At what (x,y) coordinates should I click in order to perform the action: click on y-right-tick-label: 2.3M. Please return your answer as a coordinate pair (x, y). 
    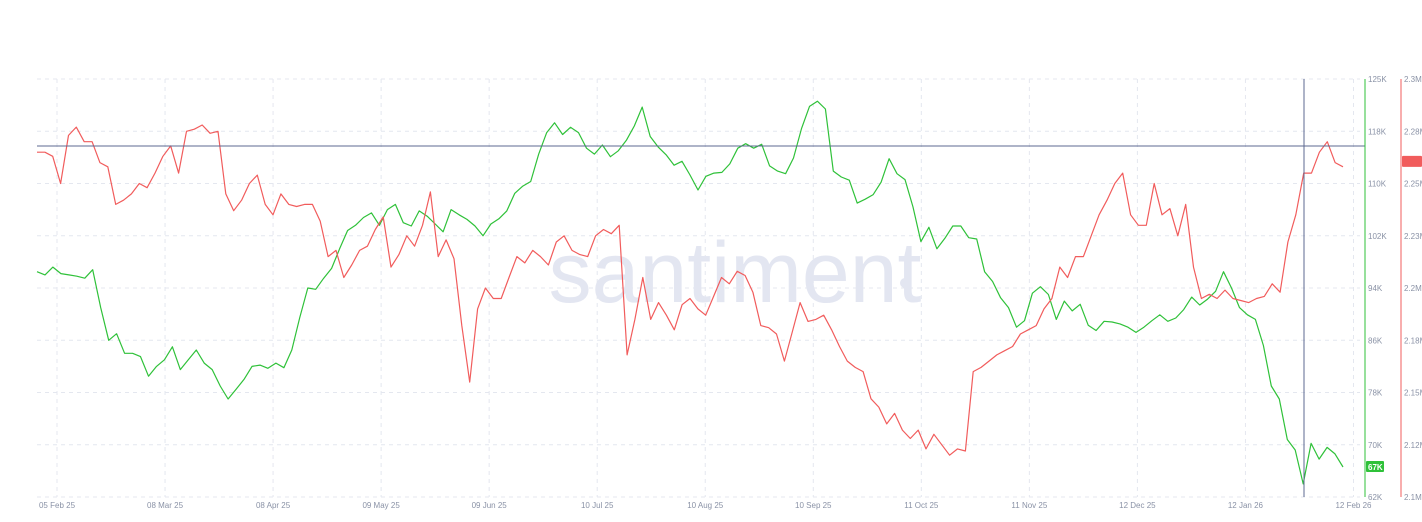
    Looking at the image, I should click on (1413, 79).